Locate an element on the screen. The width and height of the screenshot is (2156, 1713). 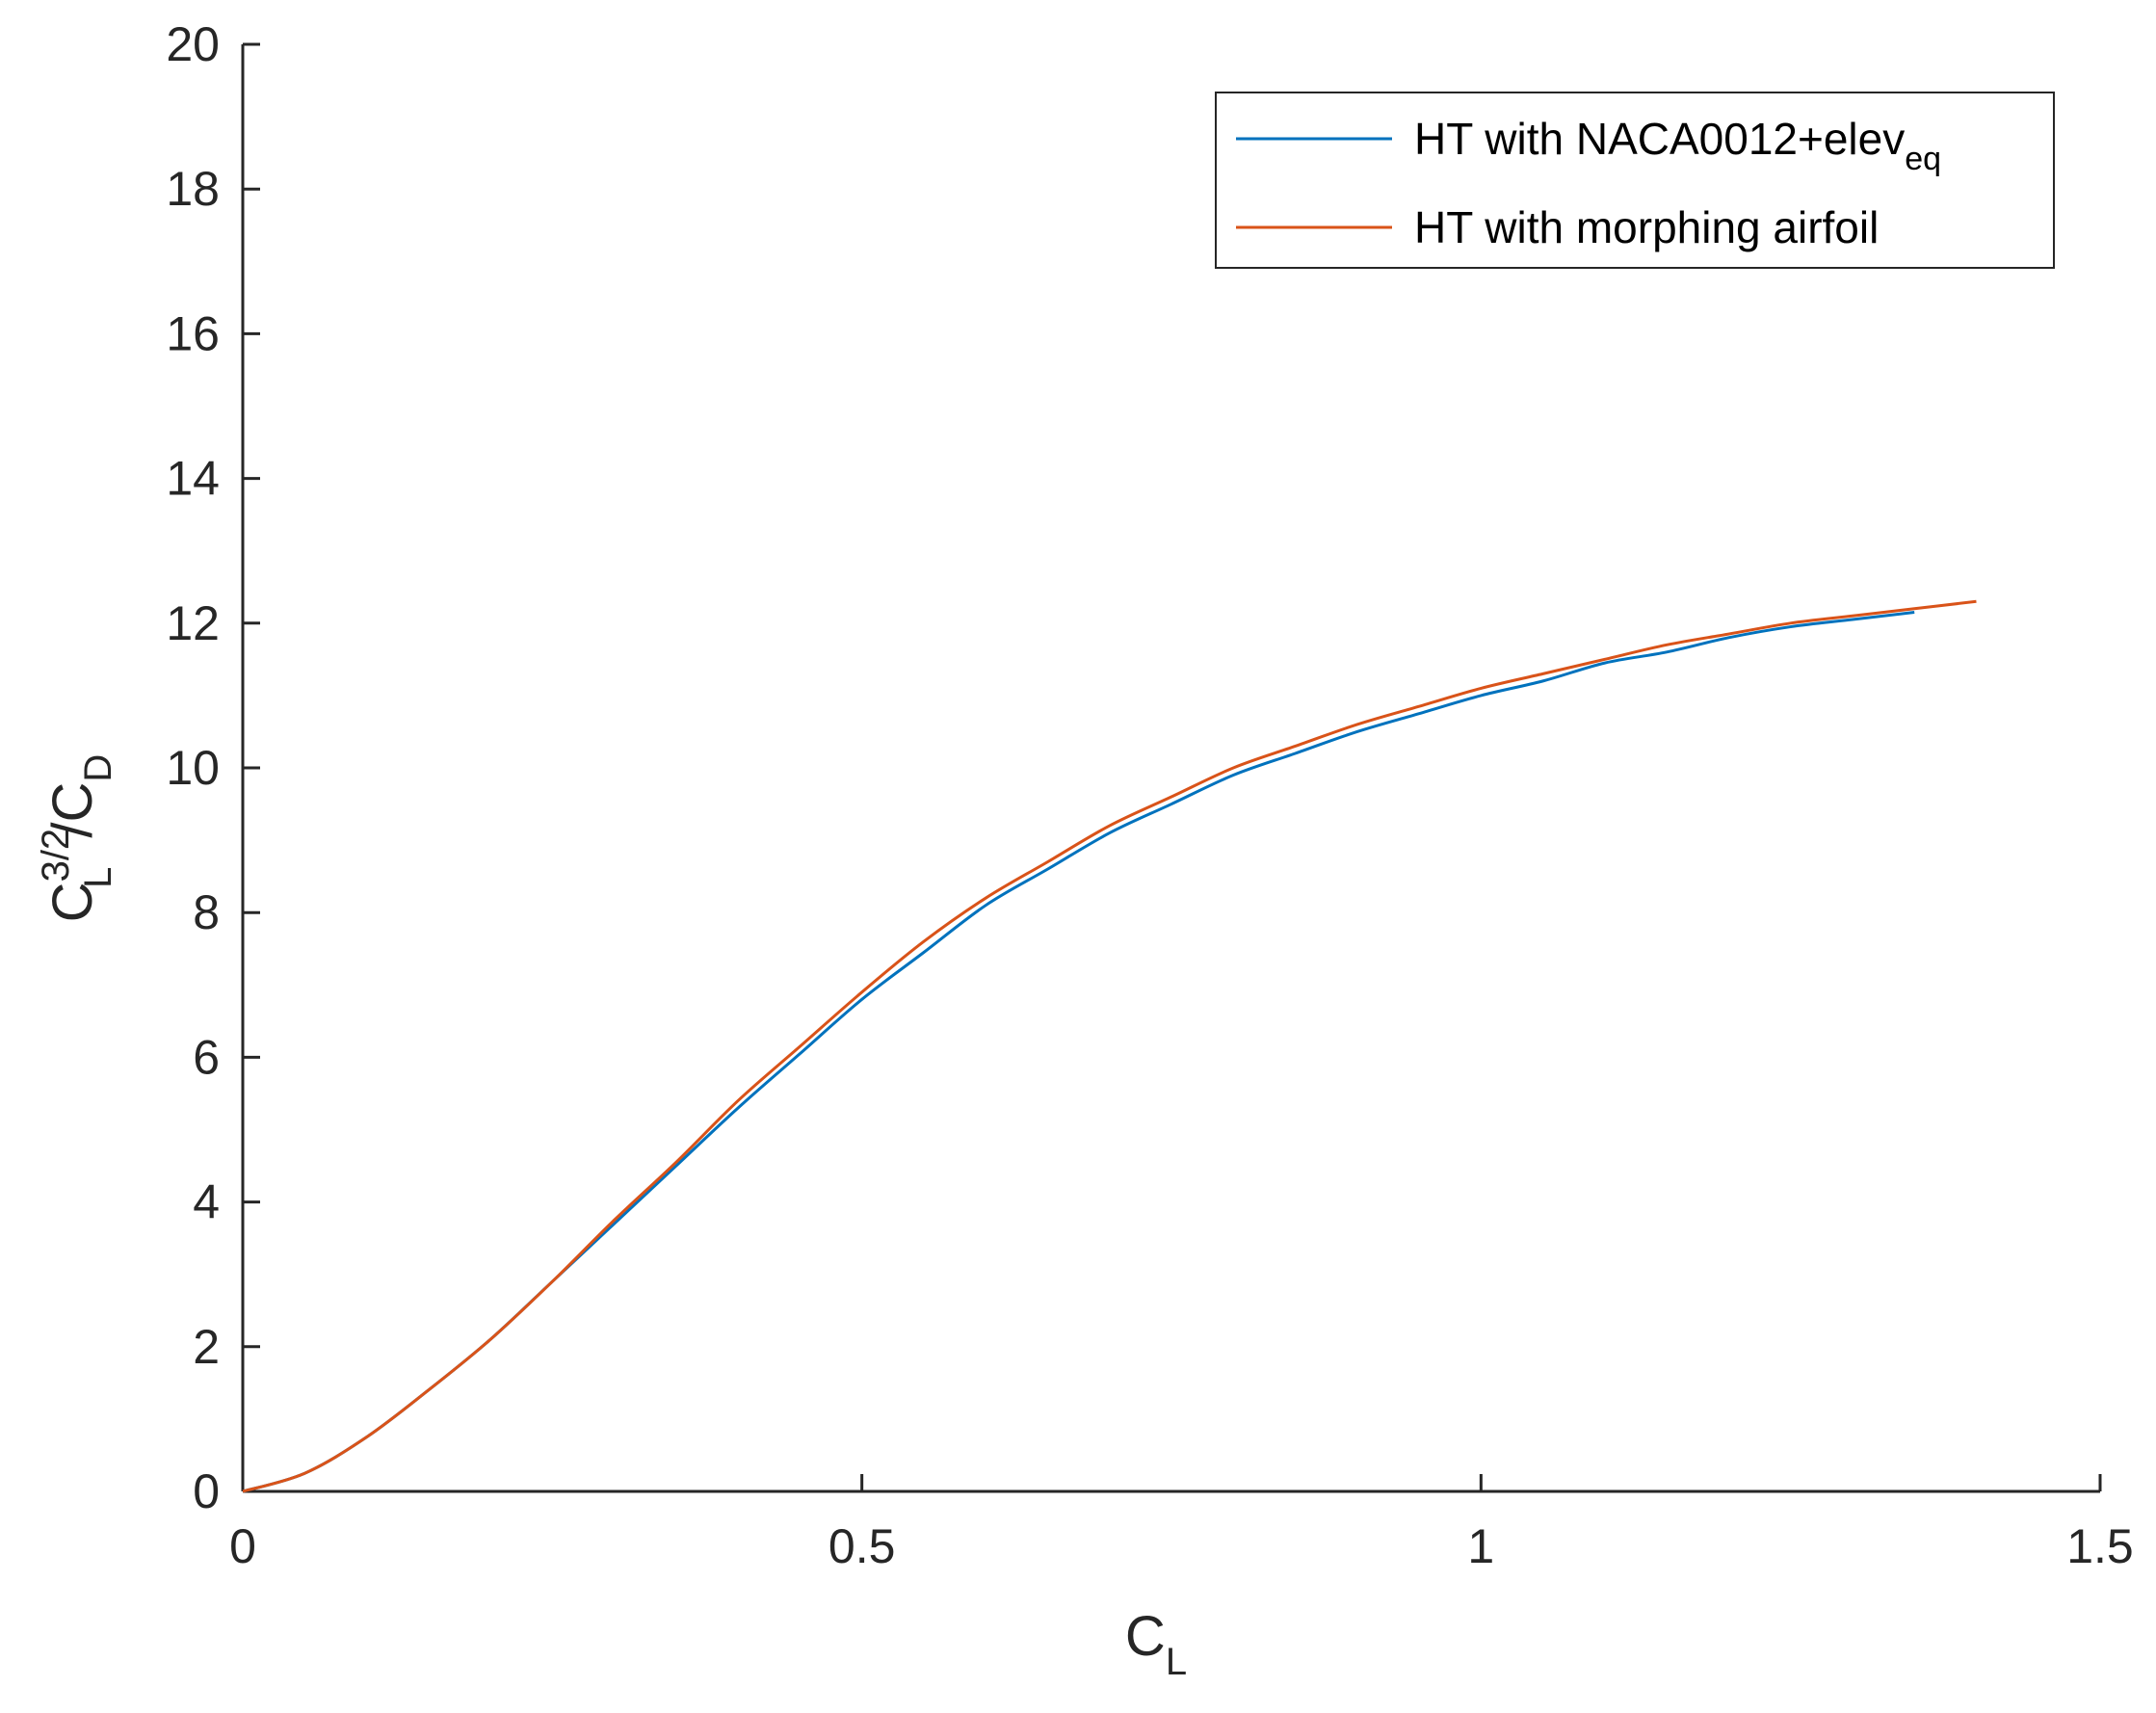
x-tick-label: 0 is located at coordinates (243, 1546).